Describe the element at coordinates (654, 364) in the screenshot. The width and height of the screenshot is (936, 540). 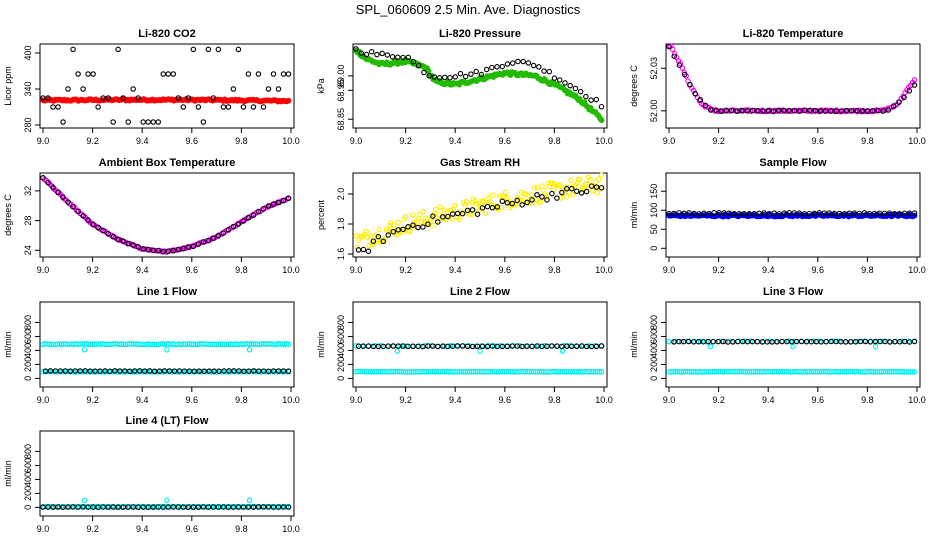
I see `y-tick-label: 200` at that location.